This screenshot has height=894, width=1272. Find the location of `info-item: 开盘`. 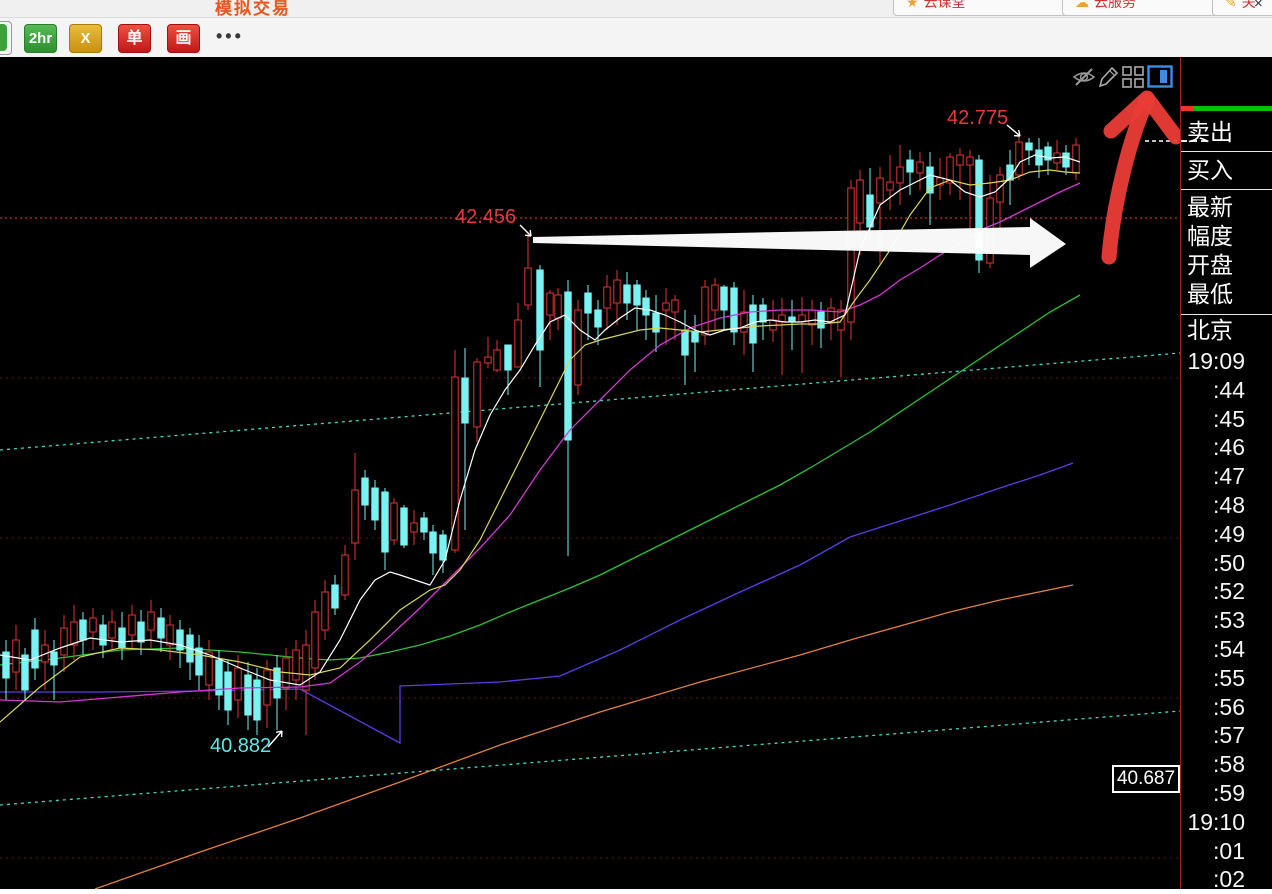

info-item: 开盘 is located at coordinates (1226, 265).